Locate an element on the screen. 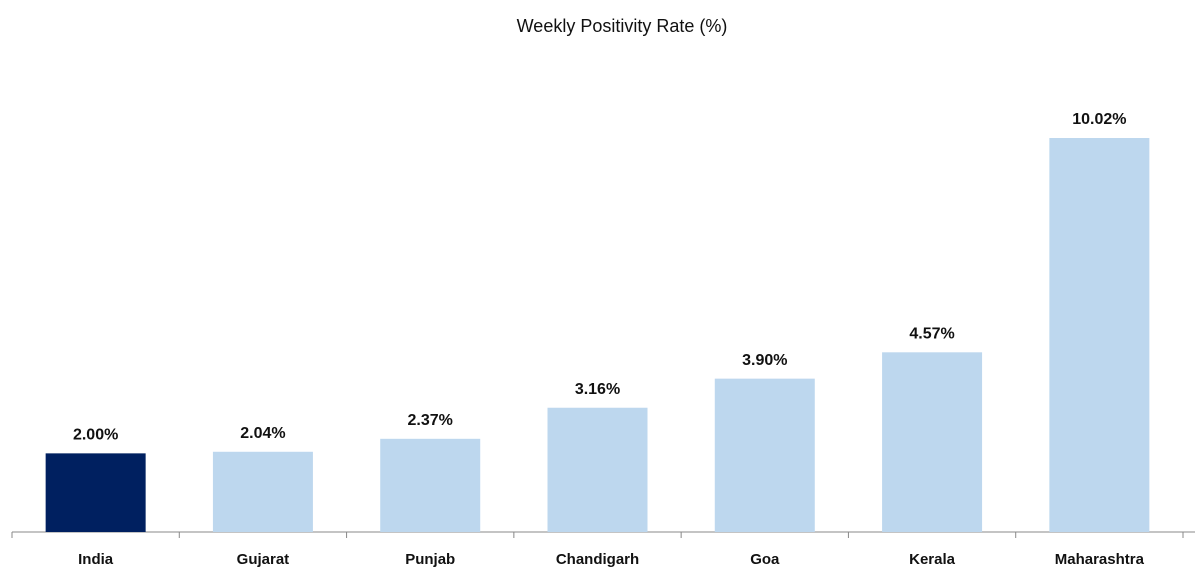 The image size is (1195, 570). x-tick-label: Gujarat is located at coordinates (263, 559).